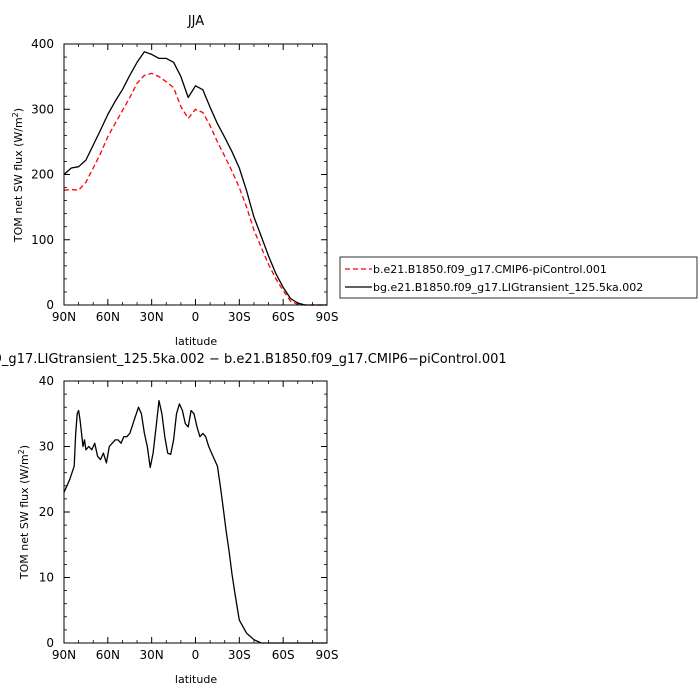 The image size is (700, 700). Describe the element at coordinates (46, 512) in the screenshot. I see `y-tick-label: 20` at that location.